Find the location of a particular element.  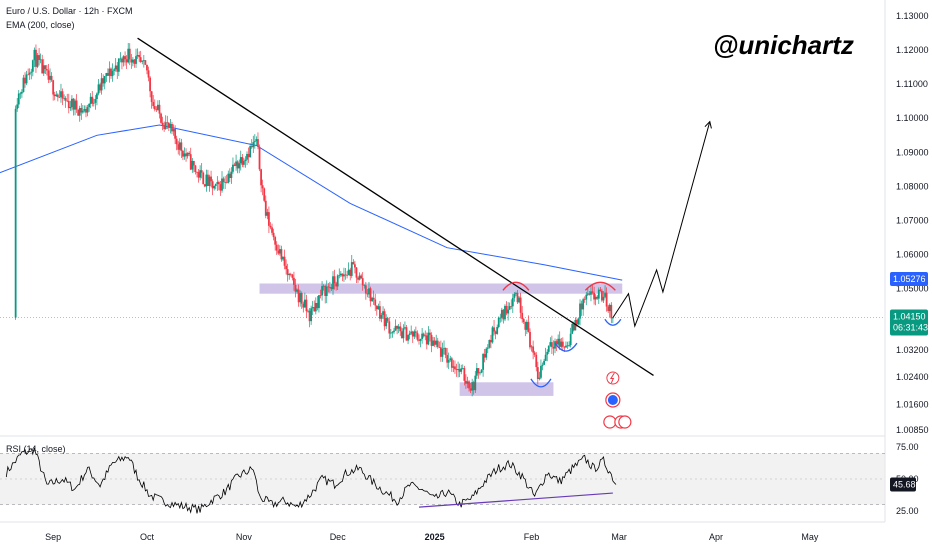

rsi-trendline is located at coordinates (515, 500).